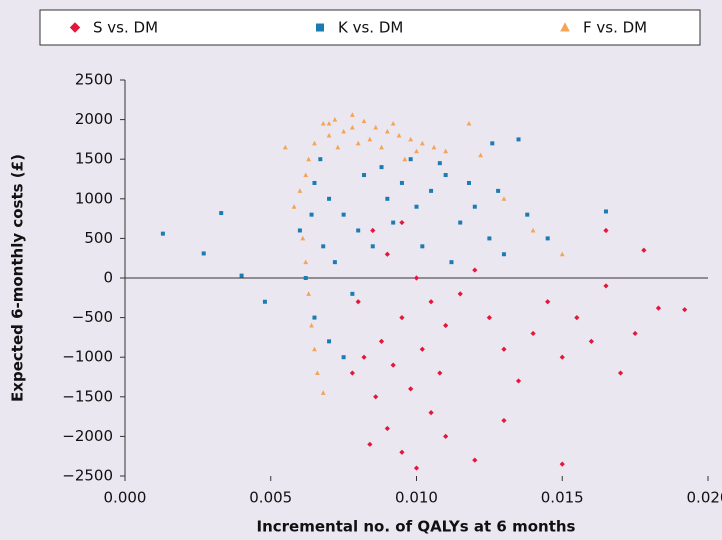 The width and height of the screenshot is (722, 540). Describe the element at coordinates (18, 278) in the screenshot. I see `y-axis-title: Expected 6-monthly costs (£)` at that location.